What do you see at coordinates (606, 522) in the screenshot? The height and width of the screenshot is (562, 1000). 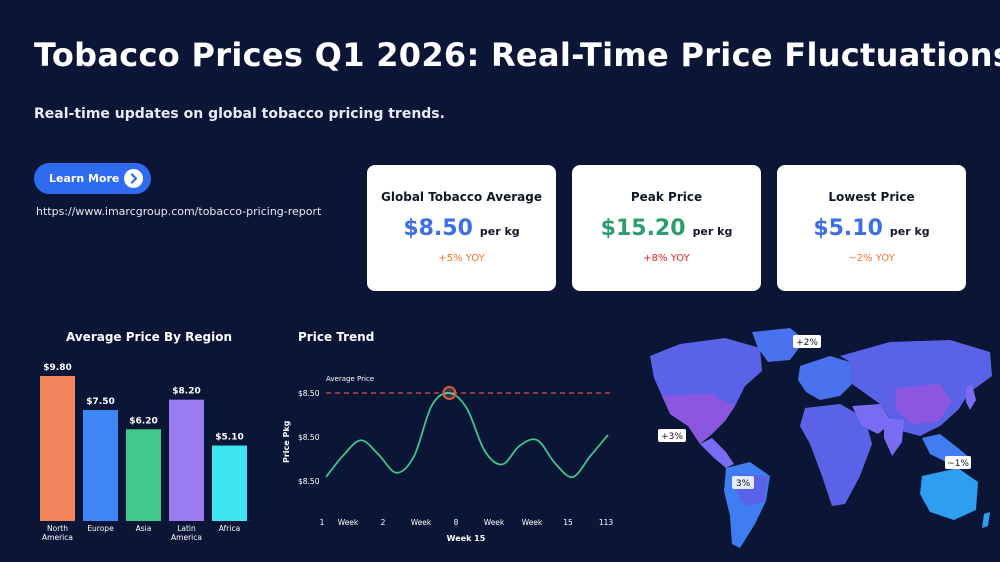 I see `x-tick-label: 113` at bounding box center [606, 522].